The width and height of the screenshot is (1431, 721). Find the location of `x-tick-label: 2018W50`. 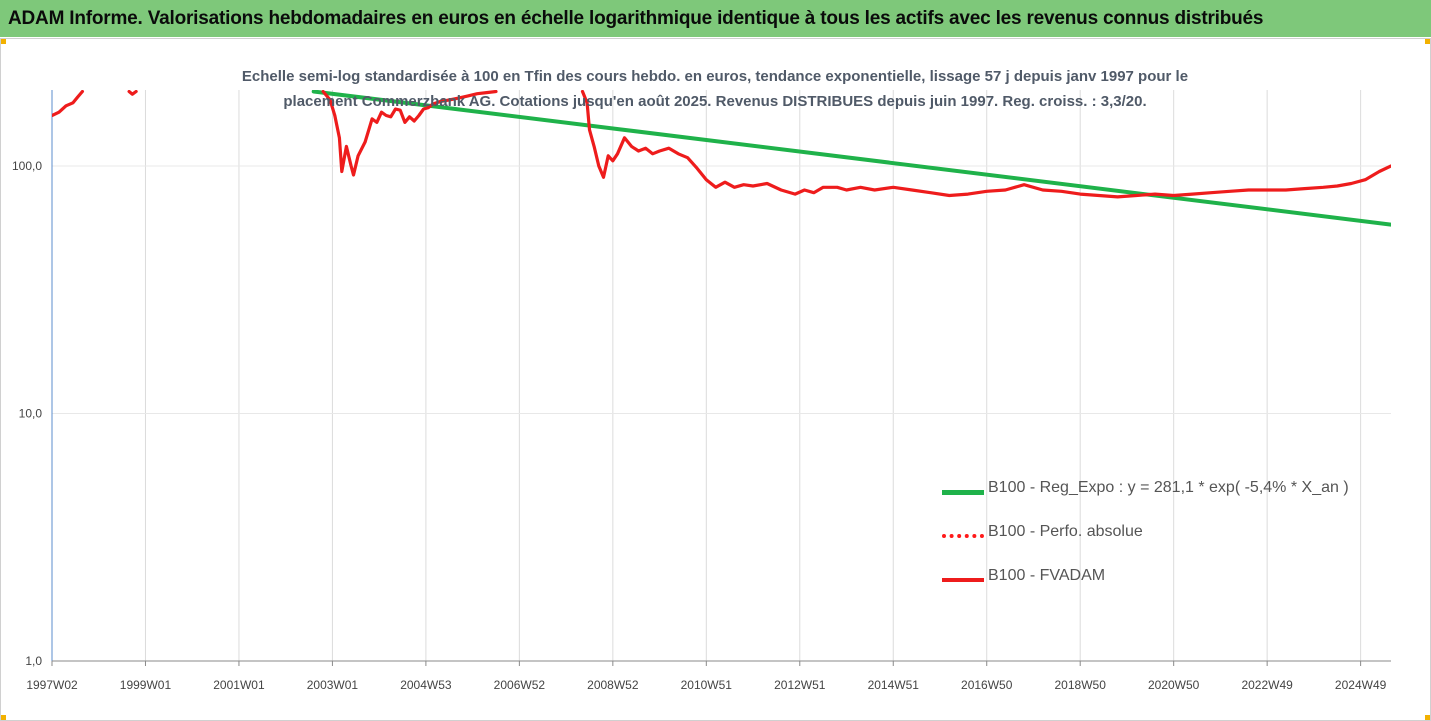

x-tick-label: 2018W50 is located at coordinates (1081, 685).